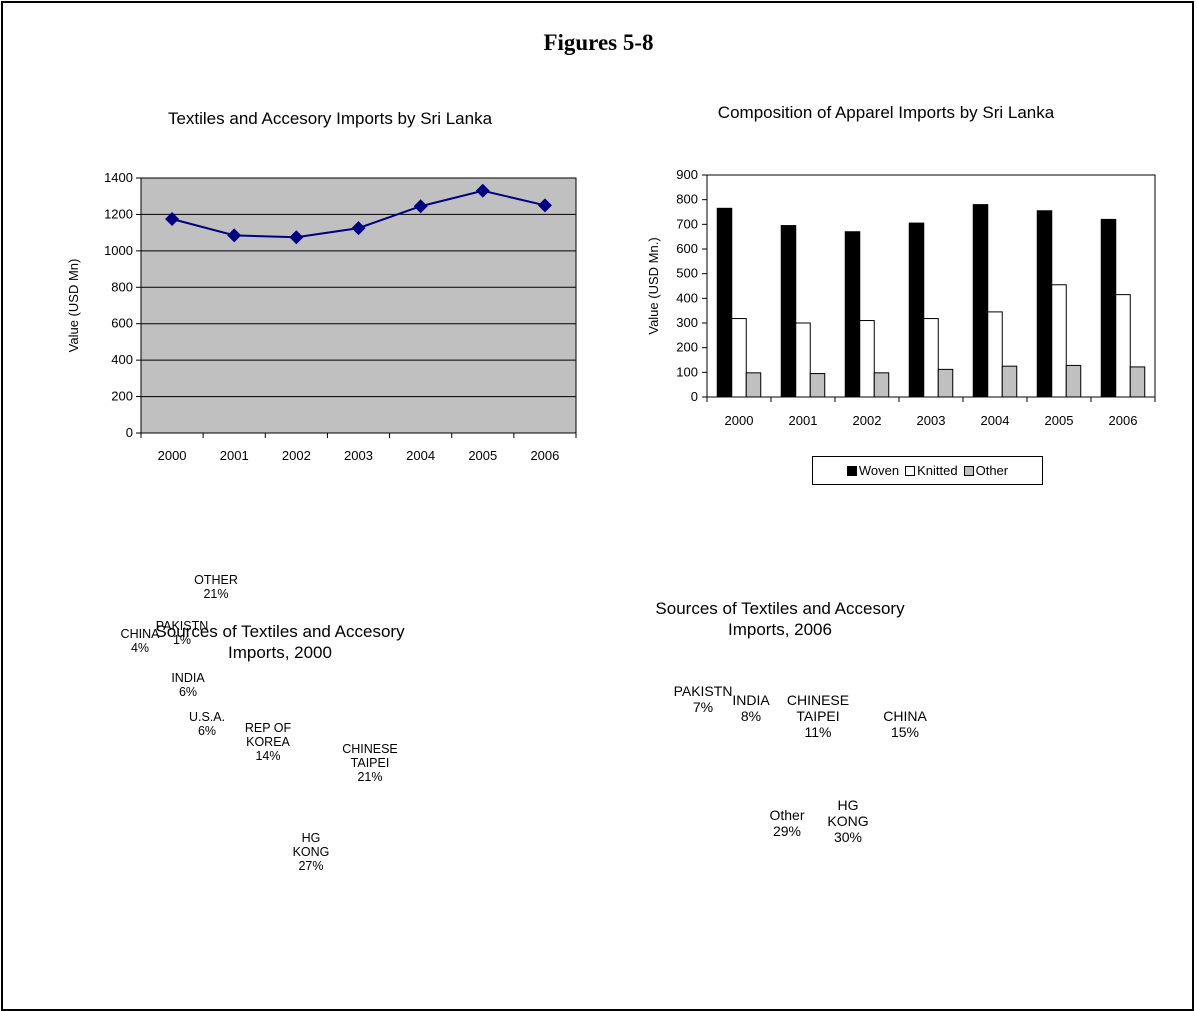  I want to click on bar-chart-legend: Woven Knitted Other, so click(927, 470).